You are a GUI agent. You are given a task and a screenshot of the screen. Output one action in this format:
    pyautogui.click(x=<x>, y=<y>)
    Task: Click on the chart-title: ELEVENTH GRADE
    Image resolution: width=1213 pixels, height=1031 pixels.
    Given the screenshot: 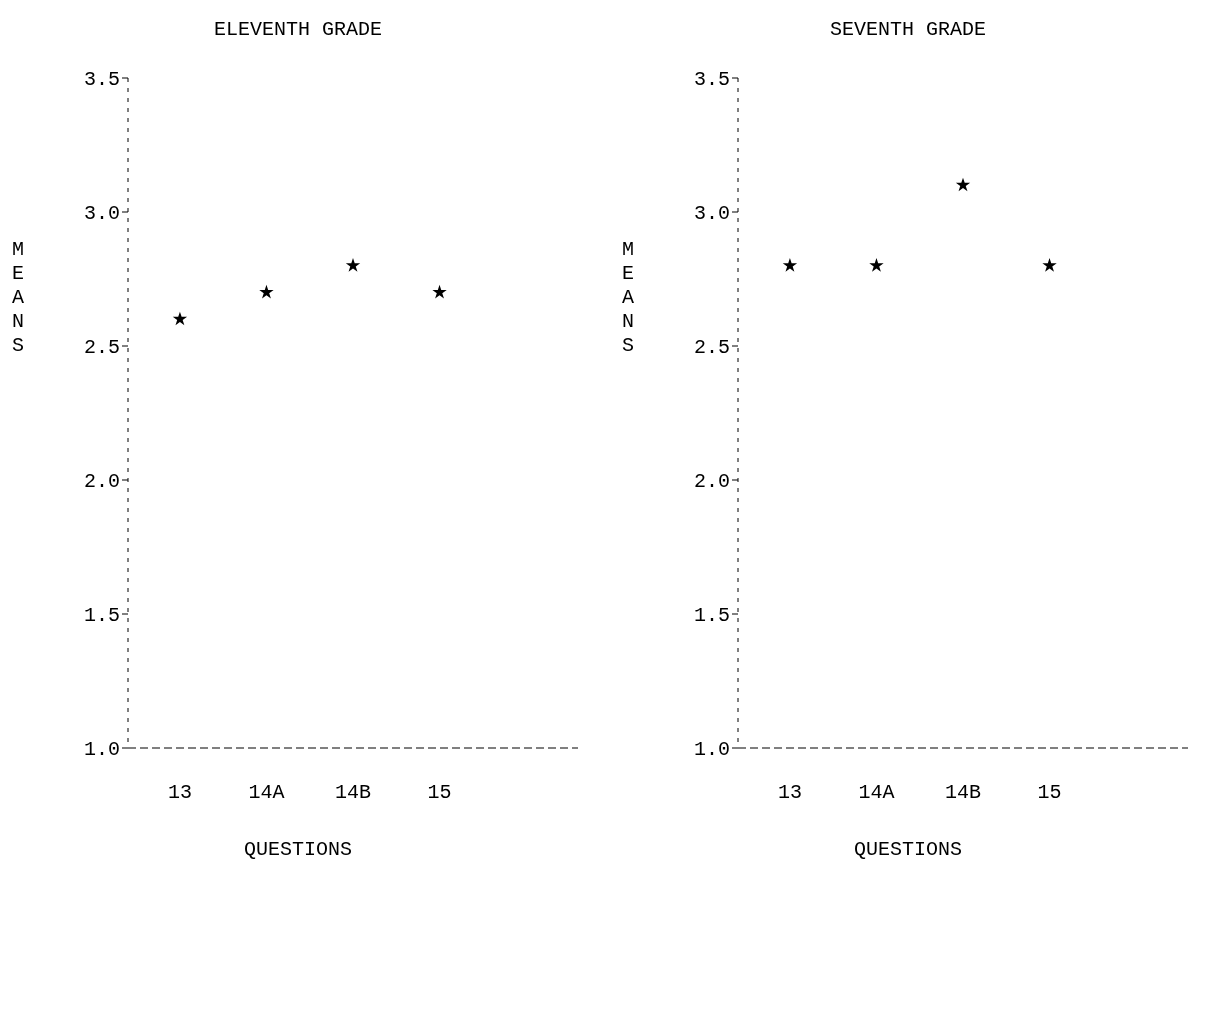 What is the action you would take?
    pyautogui.click(x=298, y=30)
    